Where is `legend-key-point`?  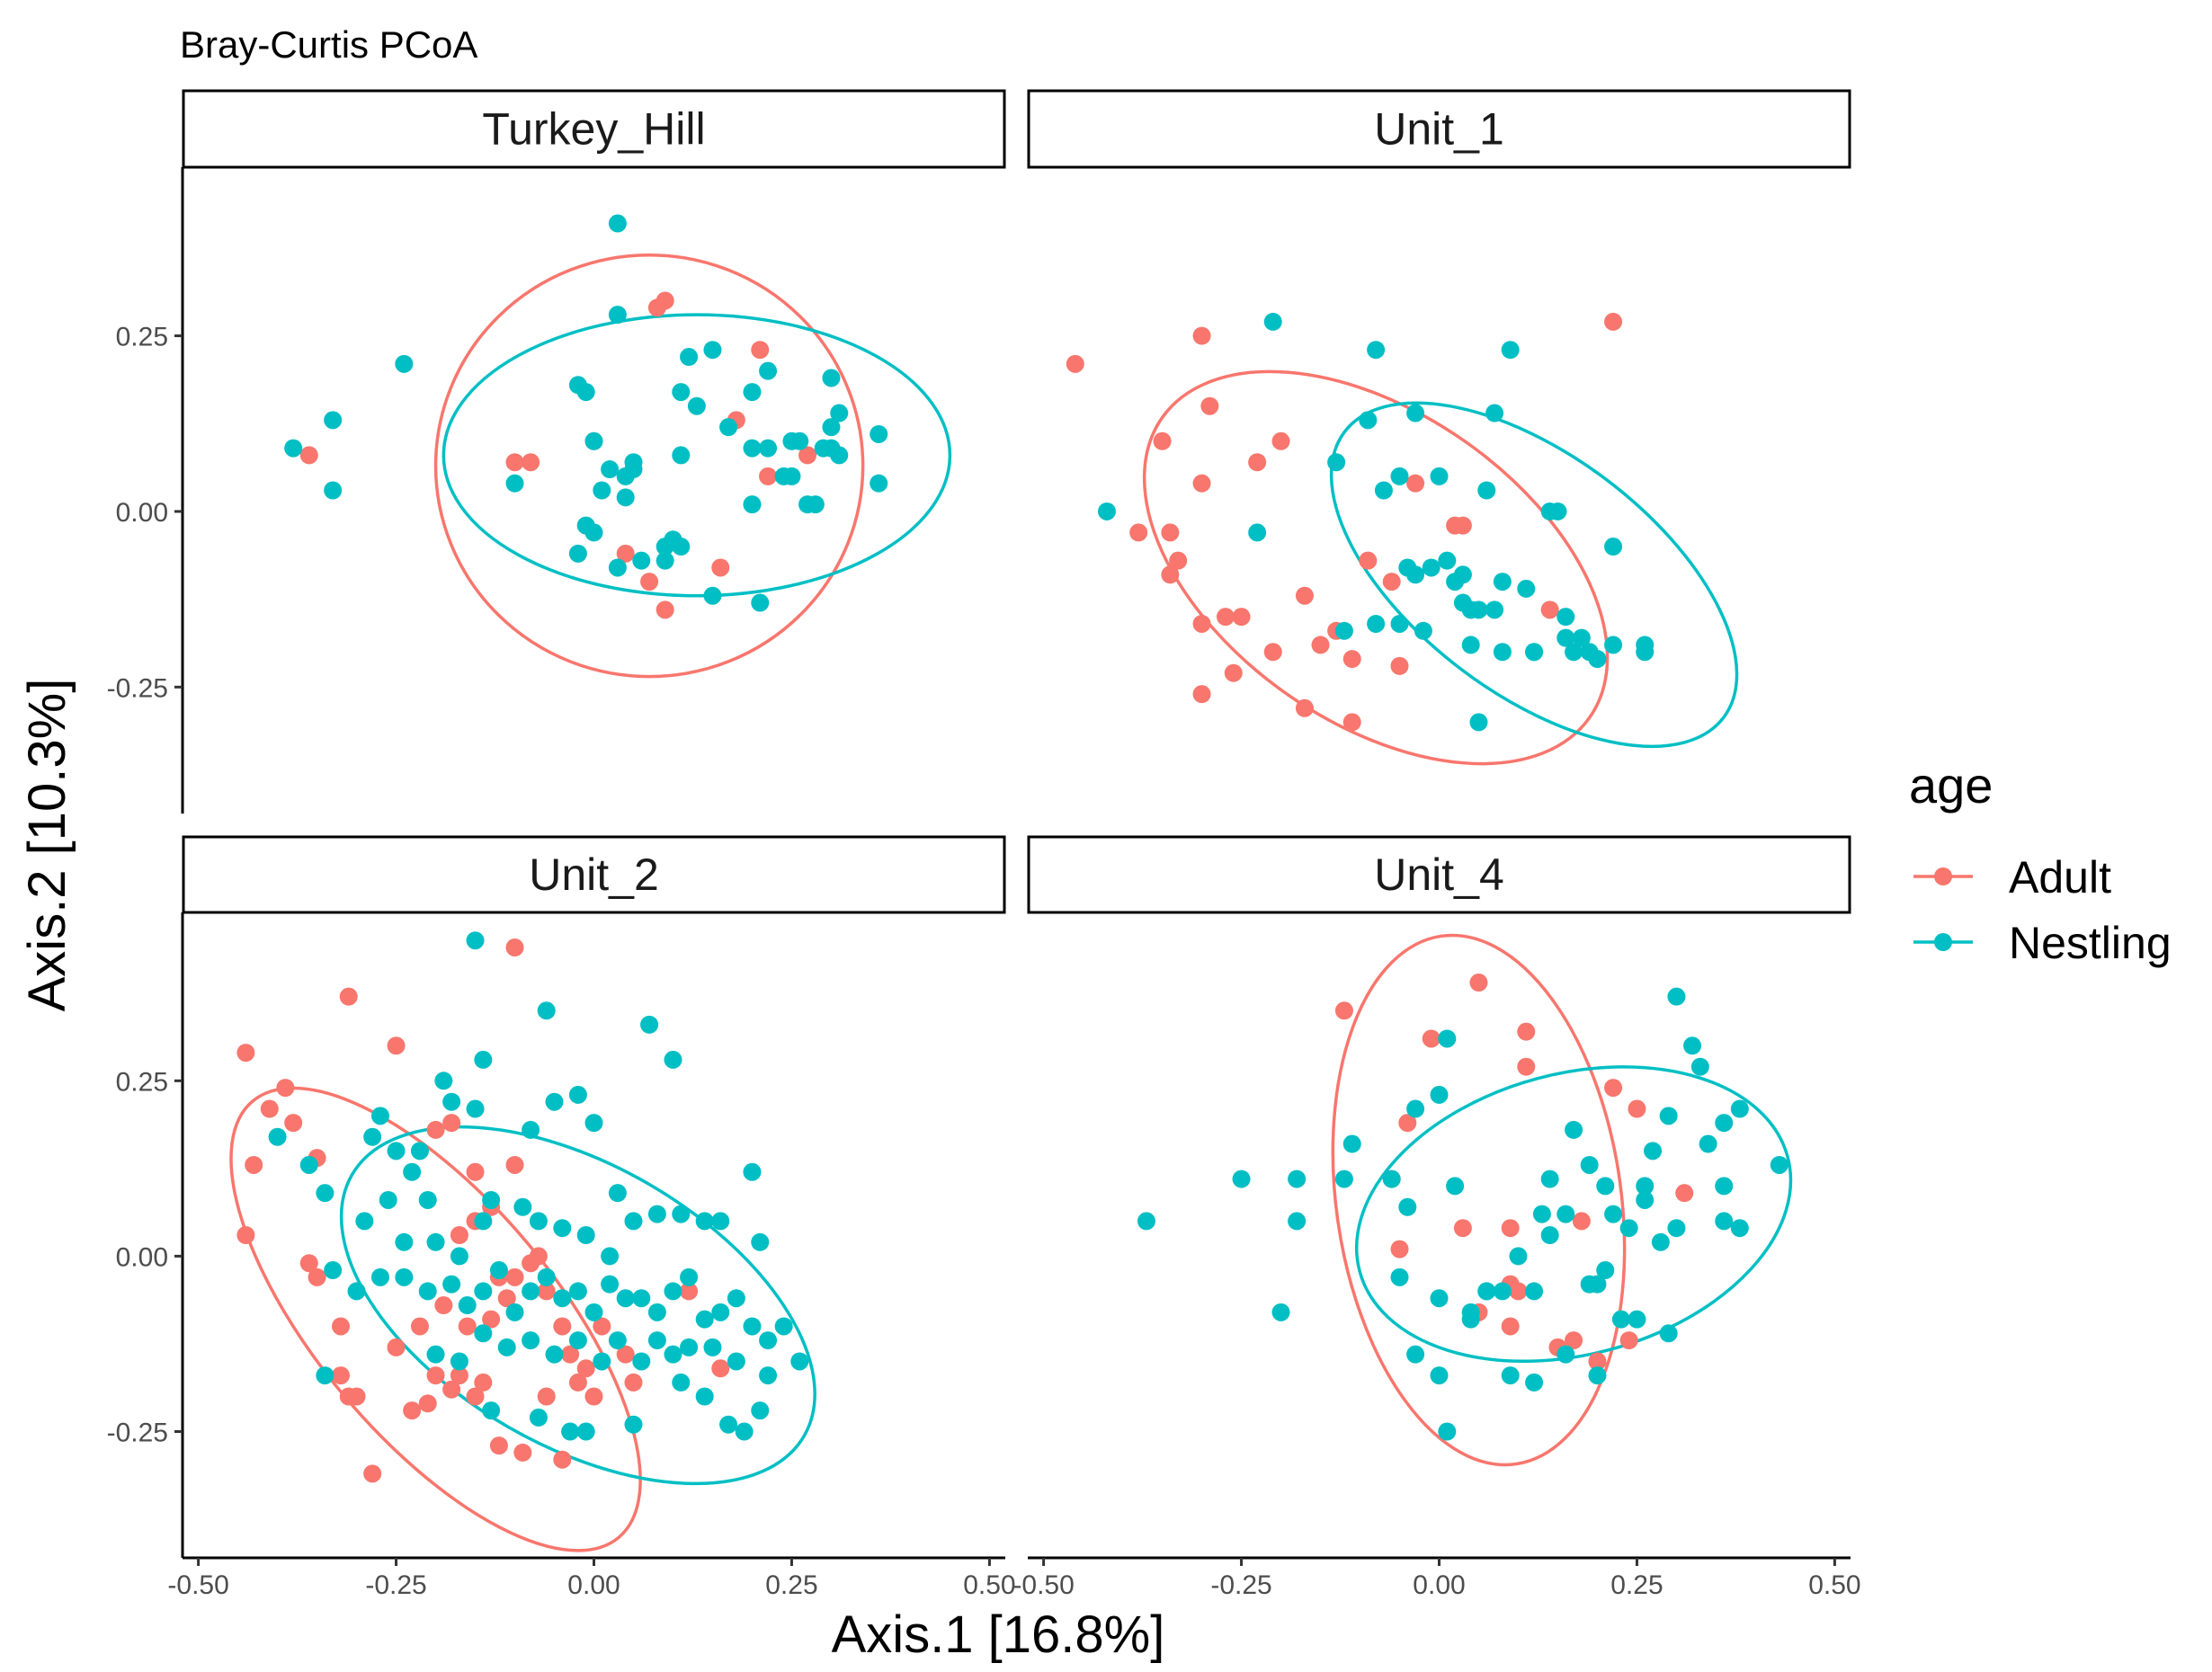 legend-key-point is located at coordinates (1943, 942).